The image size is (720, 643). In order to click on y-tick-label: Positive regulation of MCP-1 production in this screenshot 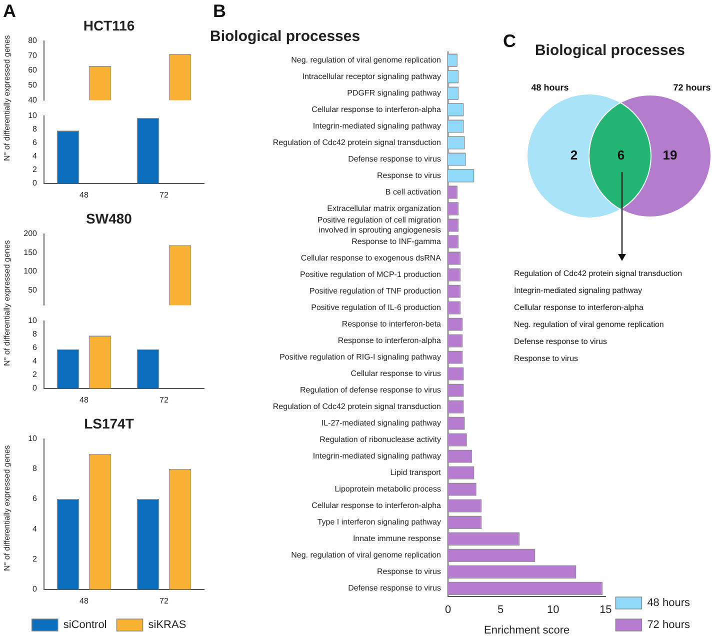, I will do `click(370, 274)`.